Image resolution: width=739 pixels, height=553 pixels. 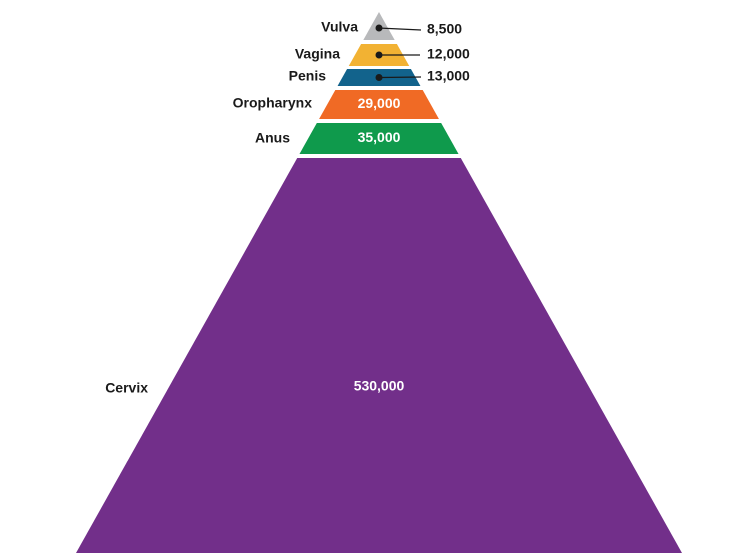 What do you see at coordinates (379, 386) in the screenshot?
I see `value-label-cervix: 530,000` at bounding box center [379, 386].